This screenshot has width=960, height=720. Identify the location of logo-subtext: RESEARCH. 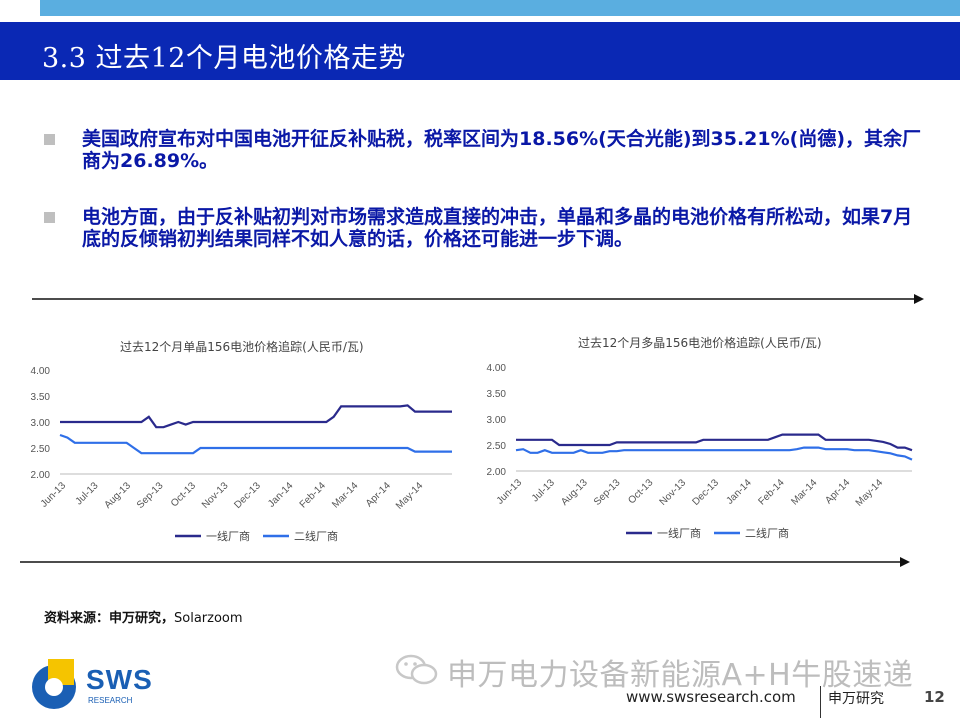
(110, 700).